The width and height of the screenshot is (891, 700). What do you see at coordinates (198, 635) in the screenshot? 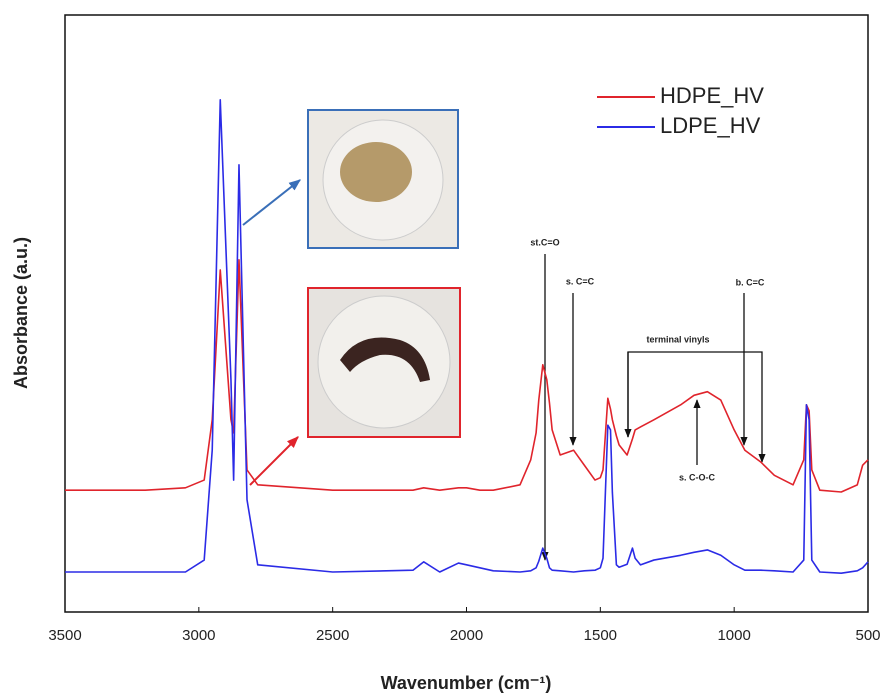
I see `x-tick-label: 3000` at bounding box center [198, 635].